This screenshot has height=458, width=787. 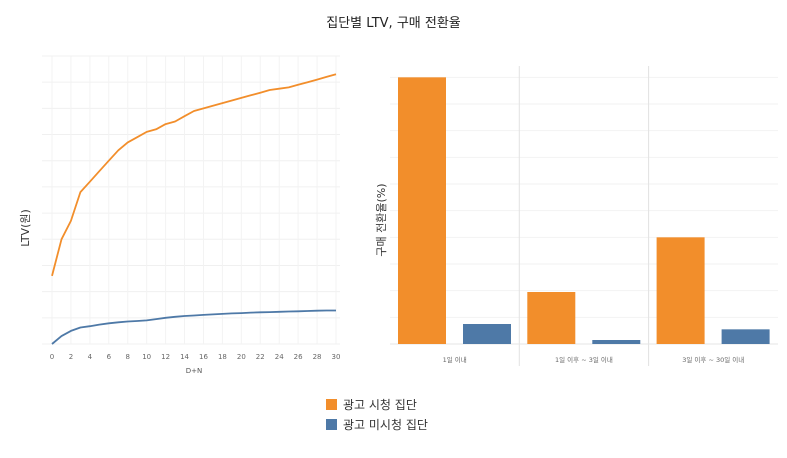 I want to click on chart-title: 집단별 LTV, 구매 전환율, so click(x=393, y=23).